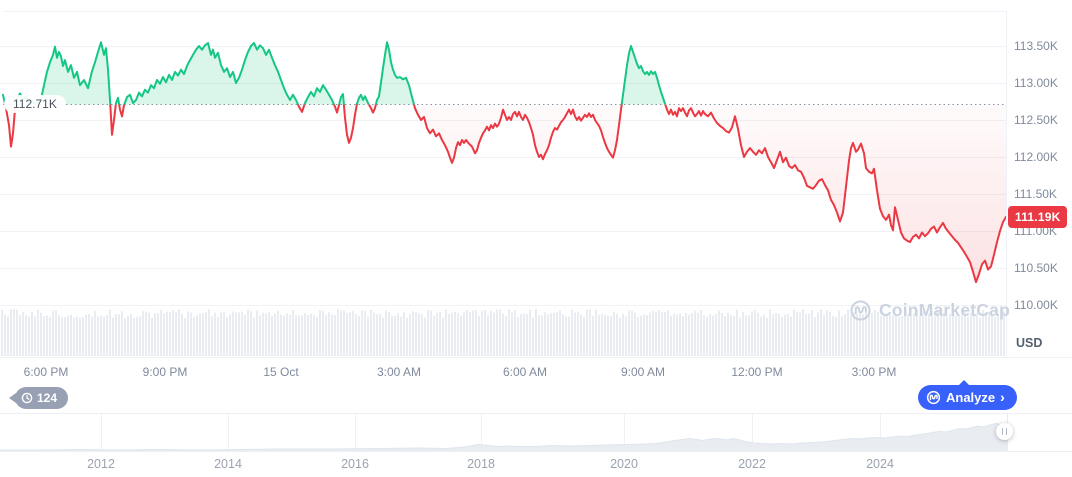  What do you see at coordinates (1036, 157) in the screenshot?
I see `y-tick-label: 112.00K` at bounding box center [1036, 157].